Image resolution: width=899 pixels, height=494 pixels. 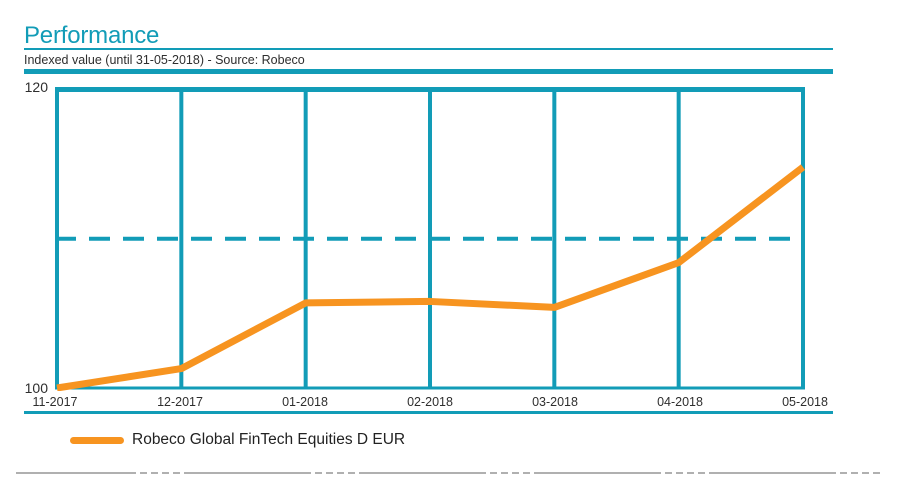 What do you see at coordinates (55, 402) in the screenshot?
I see `x-axis-label: 11-2017` at bounding box center [55, 402].